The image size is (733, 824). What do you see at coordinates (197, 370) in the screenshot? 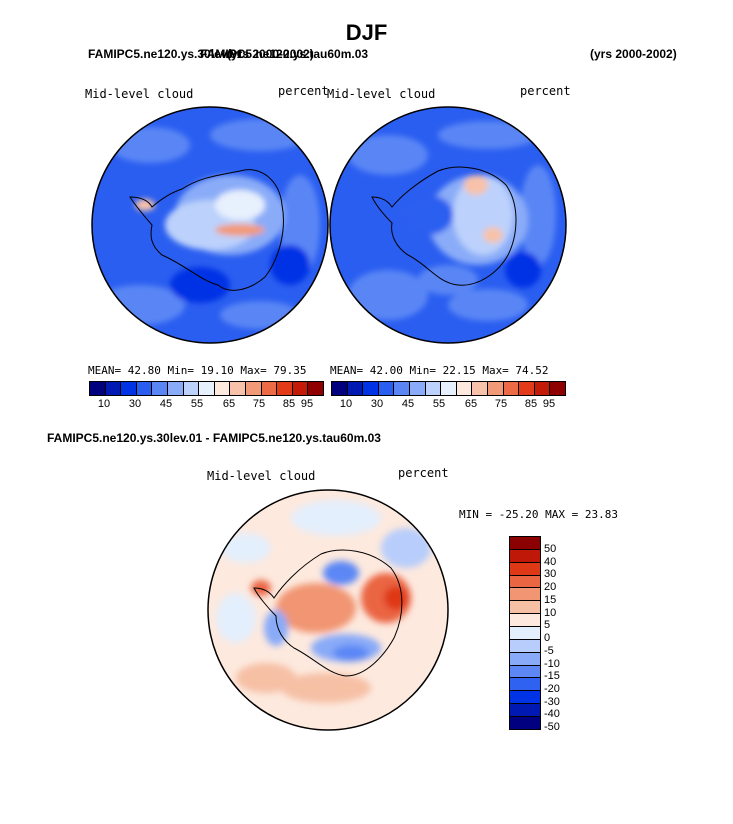
I see `panel1-stats: MEAN= 42.80 Min= 19.10 Max= 79.35` at bounding box center [197, 370].